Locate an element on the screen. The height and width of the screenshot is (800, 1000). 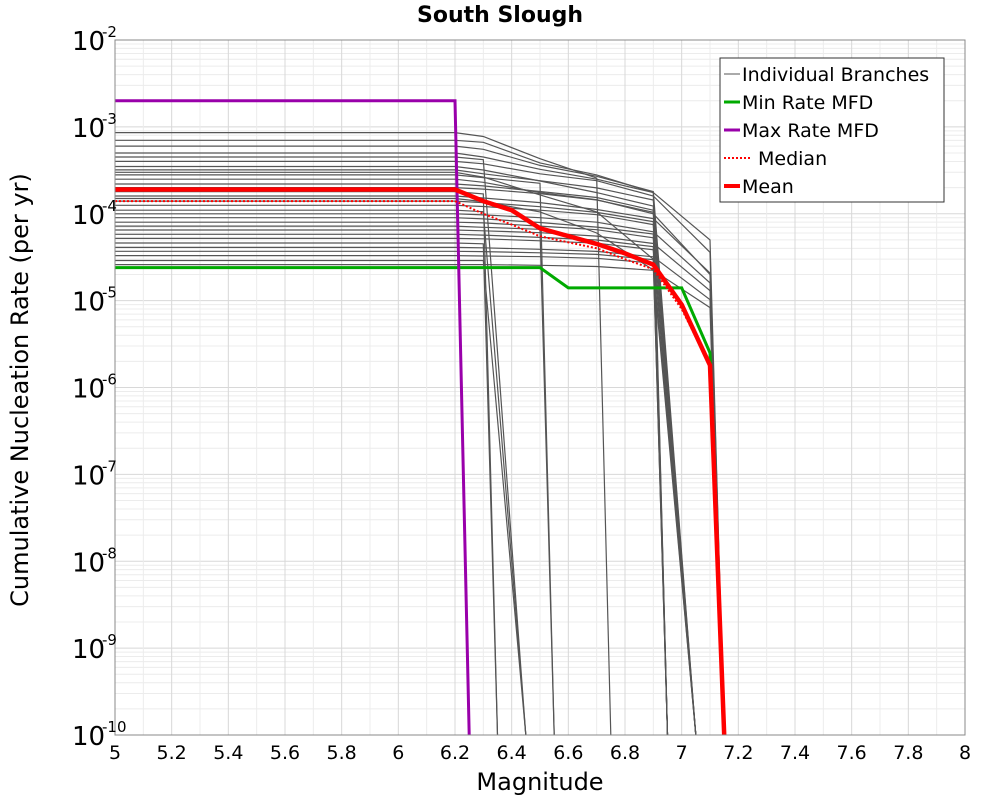
x-tick-label: 5 is located at coordinates (115, 753).